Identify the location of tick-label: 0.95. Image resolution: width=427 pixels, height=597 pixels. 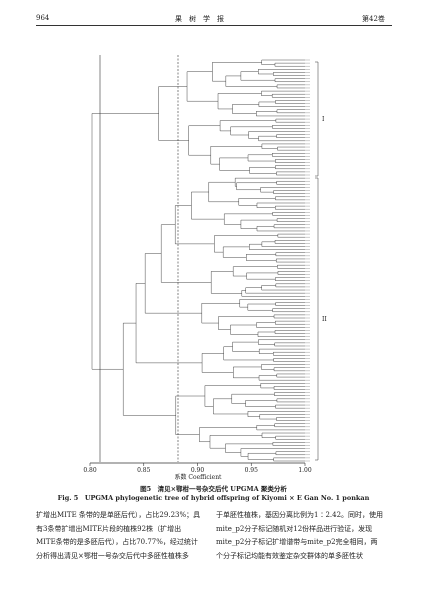
(252, 470).